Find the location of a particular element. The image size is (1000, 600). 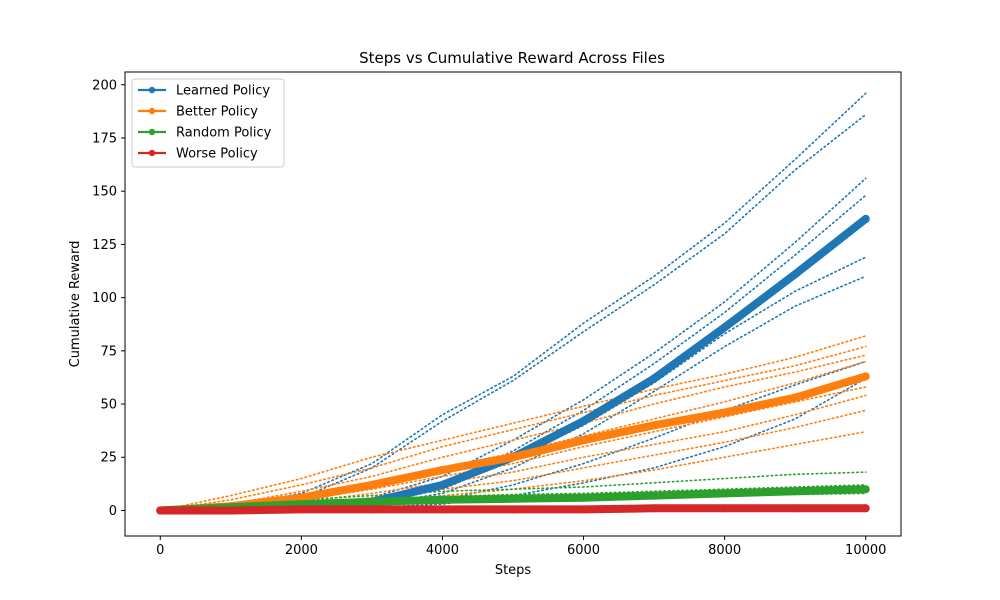

x-axis-ticks: 0 2000 4000 6000 8000 10000 is located at coordinates (521, 547).